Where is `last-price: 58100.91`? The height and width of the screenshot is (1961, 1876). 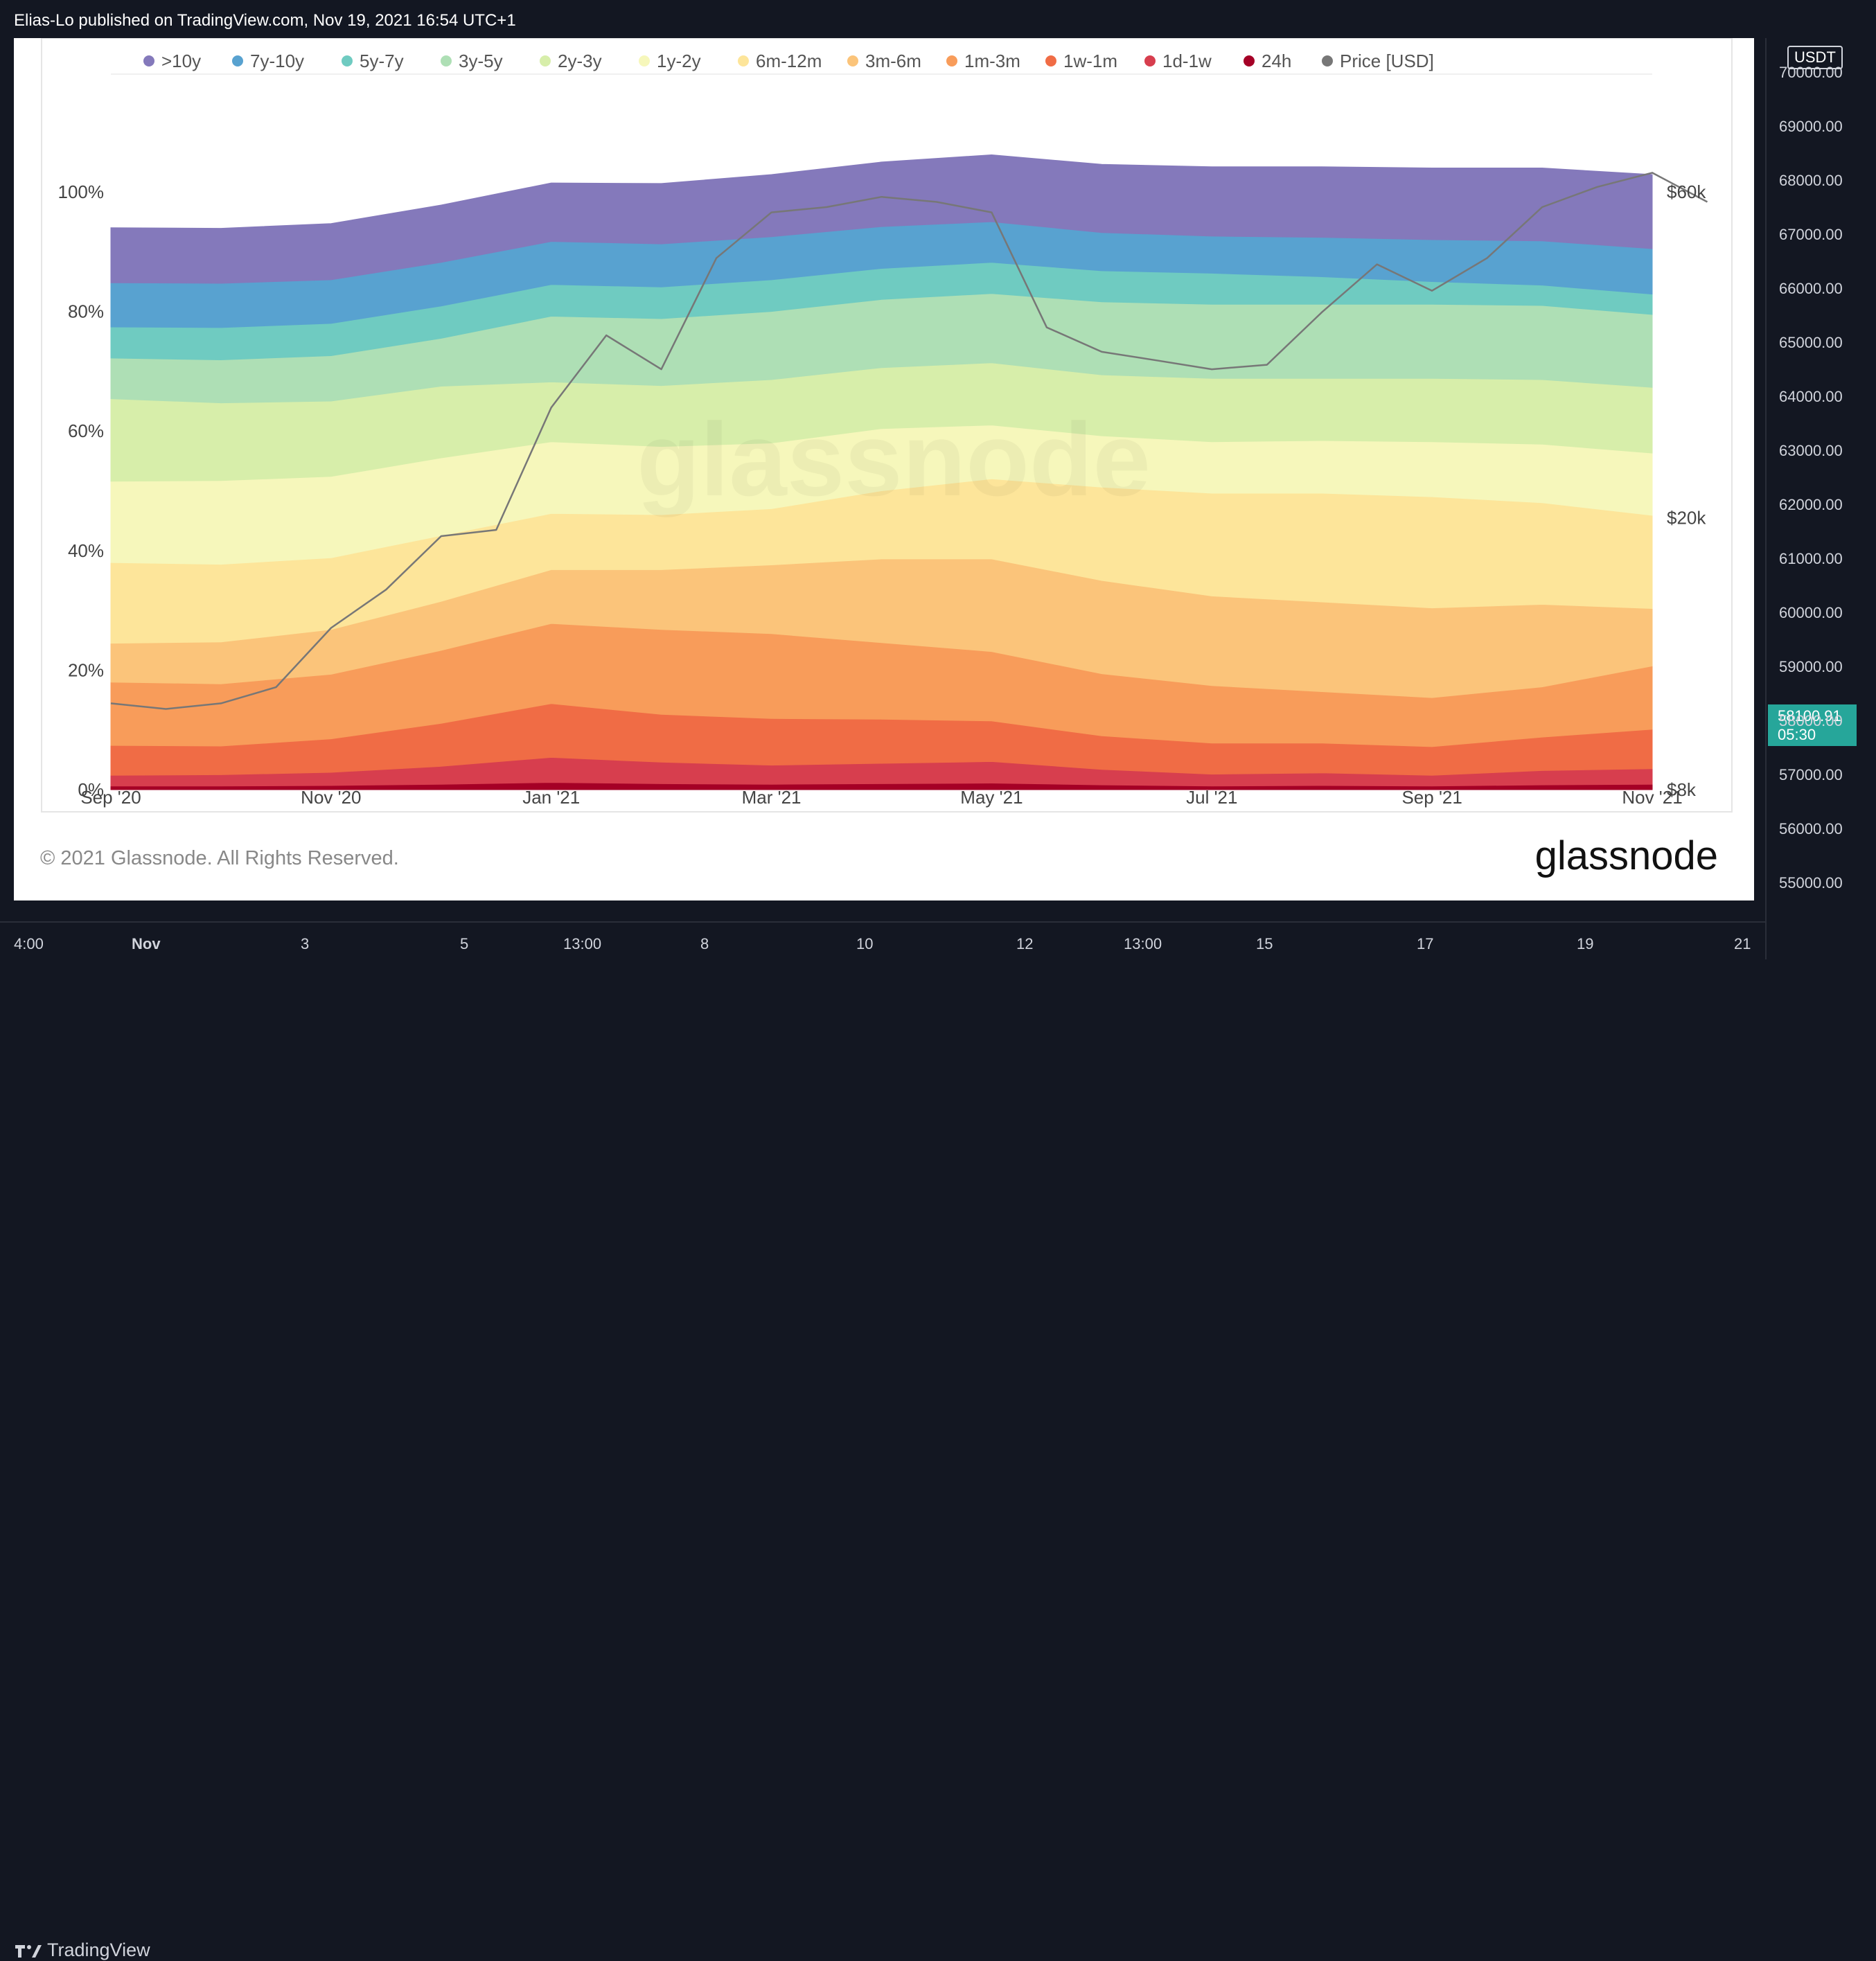 last-price: 58100.91 is located at coordinates (1809, 716).